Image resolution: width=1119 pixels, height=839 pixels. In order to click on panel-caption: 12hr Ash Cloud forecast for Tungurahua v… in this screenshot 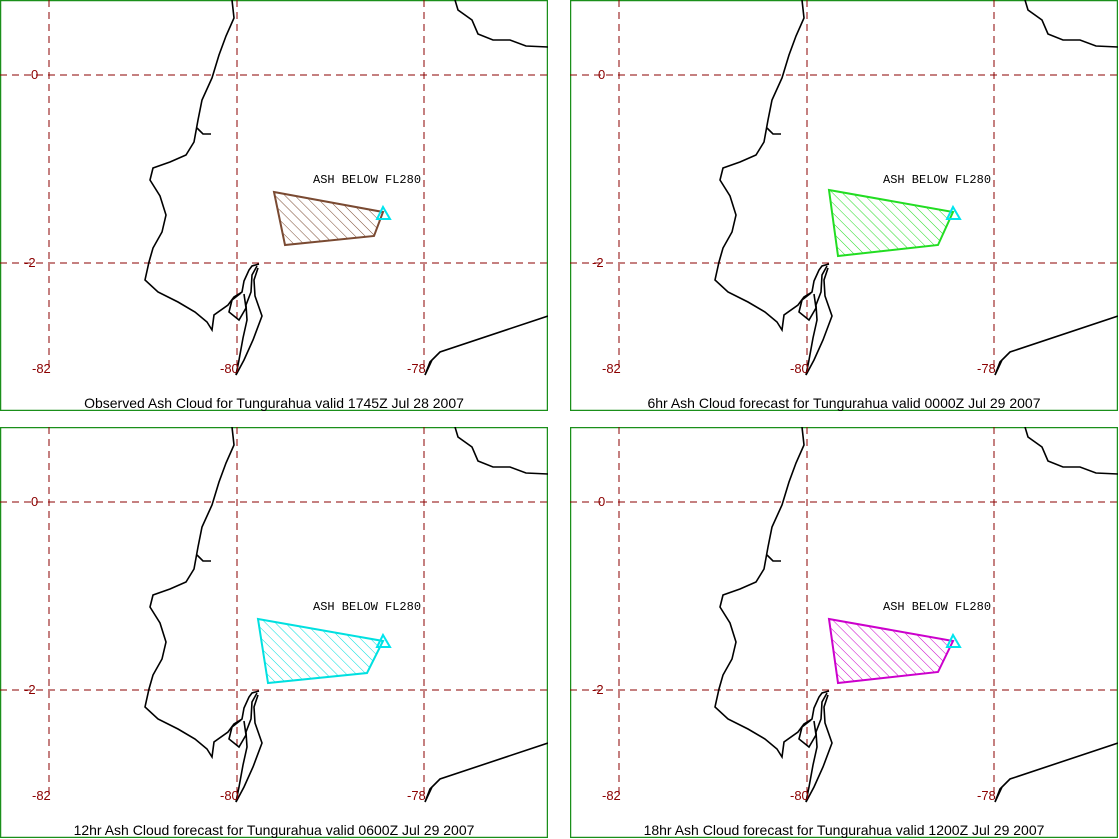, I will do `click(274, 830)`.